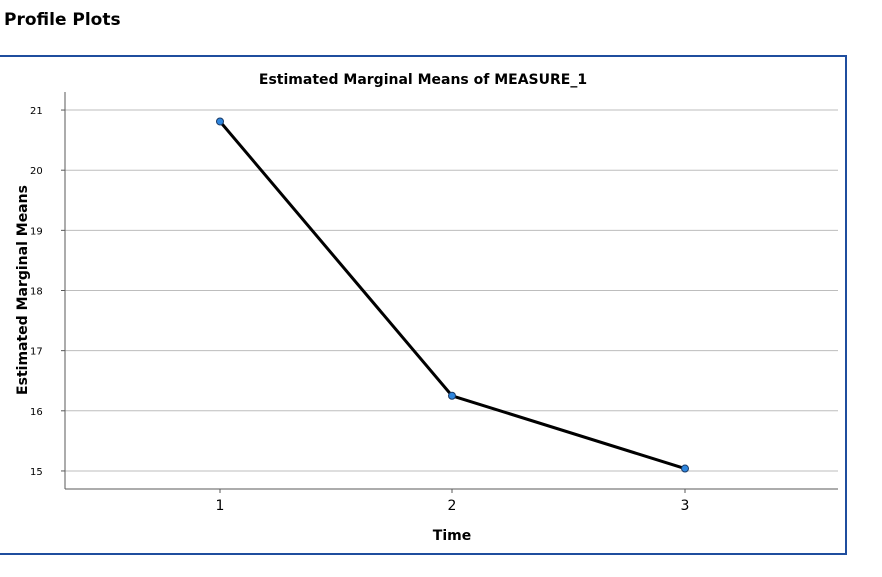 This screenshot has height=577, width=882. I want to click on section-heading: Profile Plots, so click(62, 20).